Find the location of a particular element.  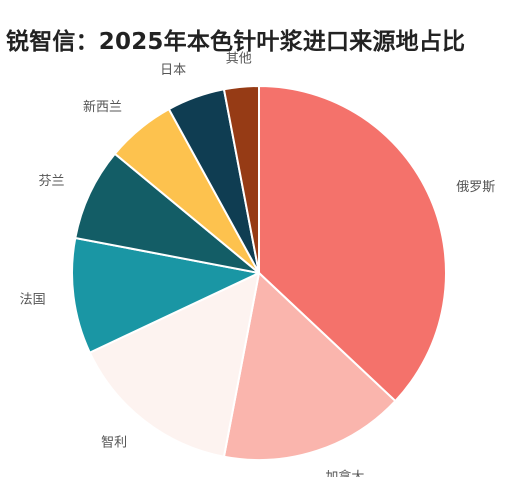

slice-label-5: 芬兰 is located at coordinates (51, 181).